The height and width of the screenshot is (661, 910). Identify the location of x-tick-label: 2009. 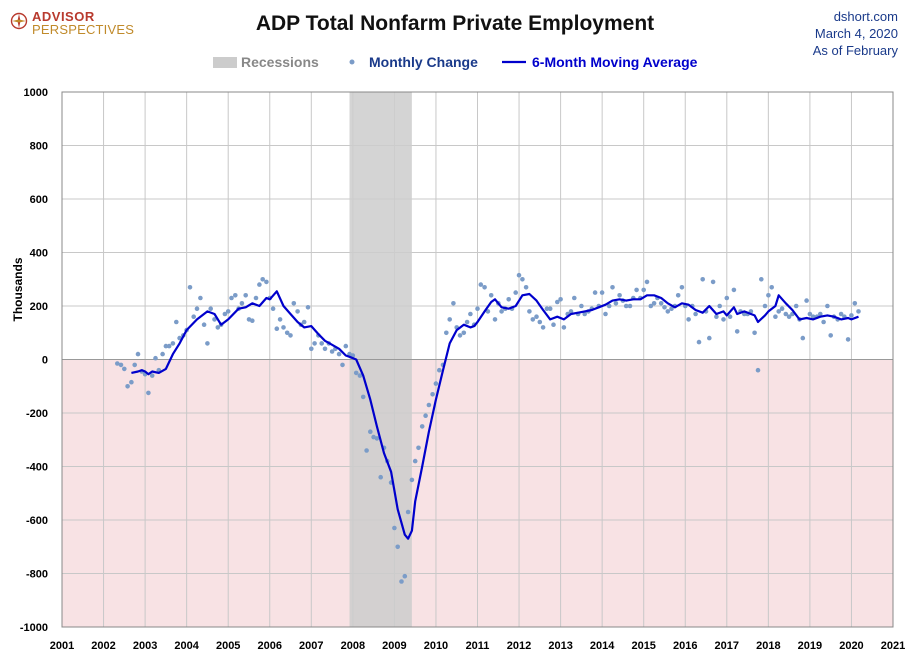
(394, 646).